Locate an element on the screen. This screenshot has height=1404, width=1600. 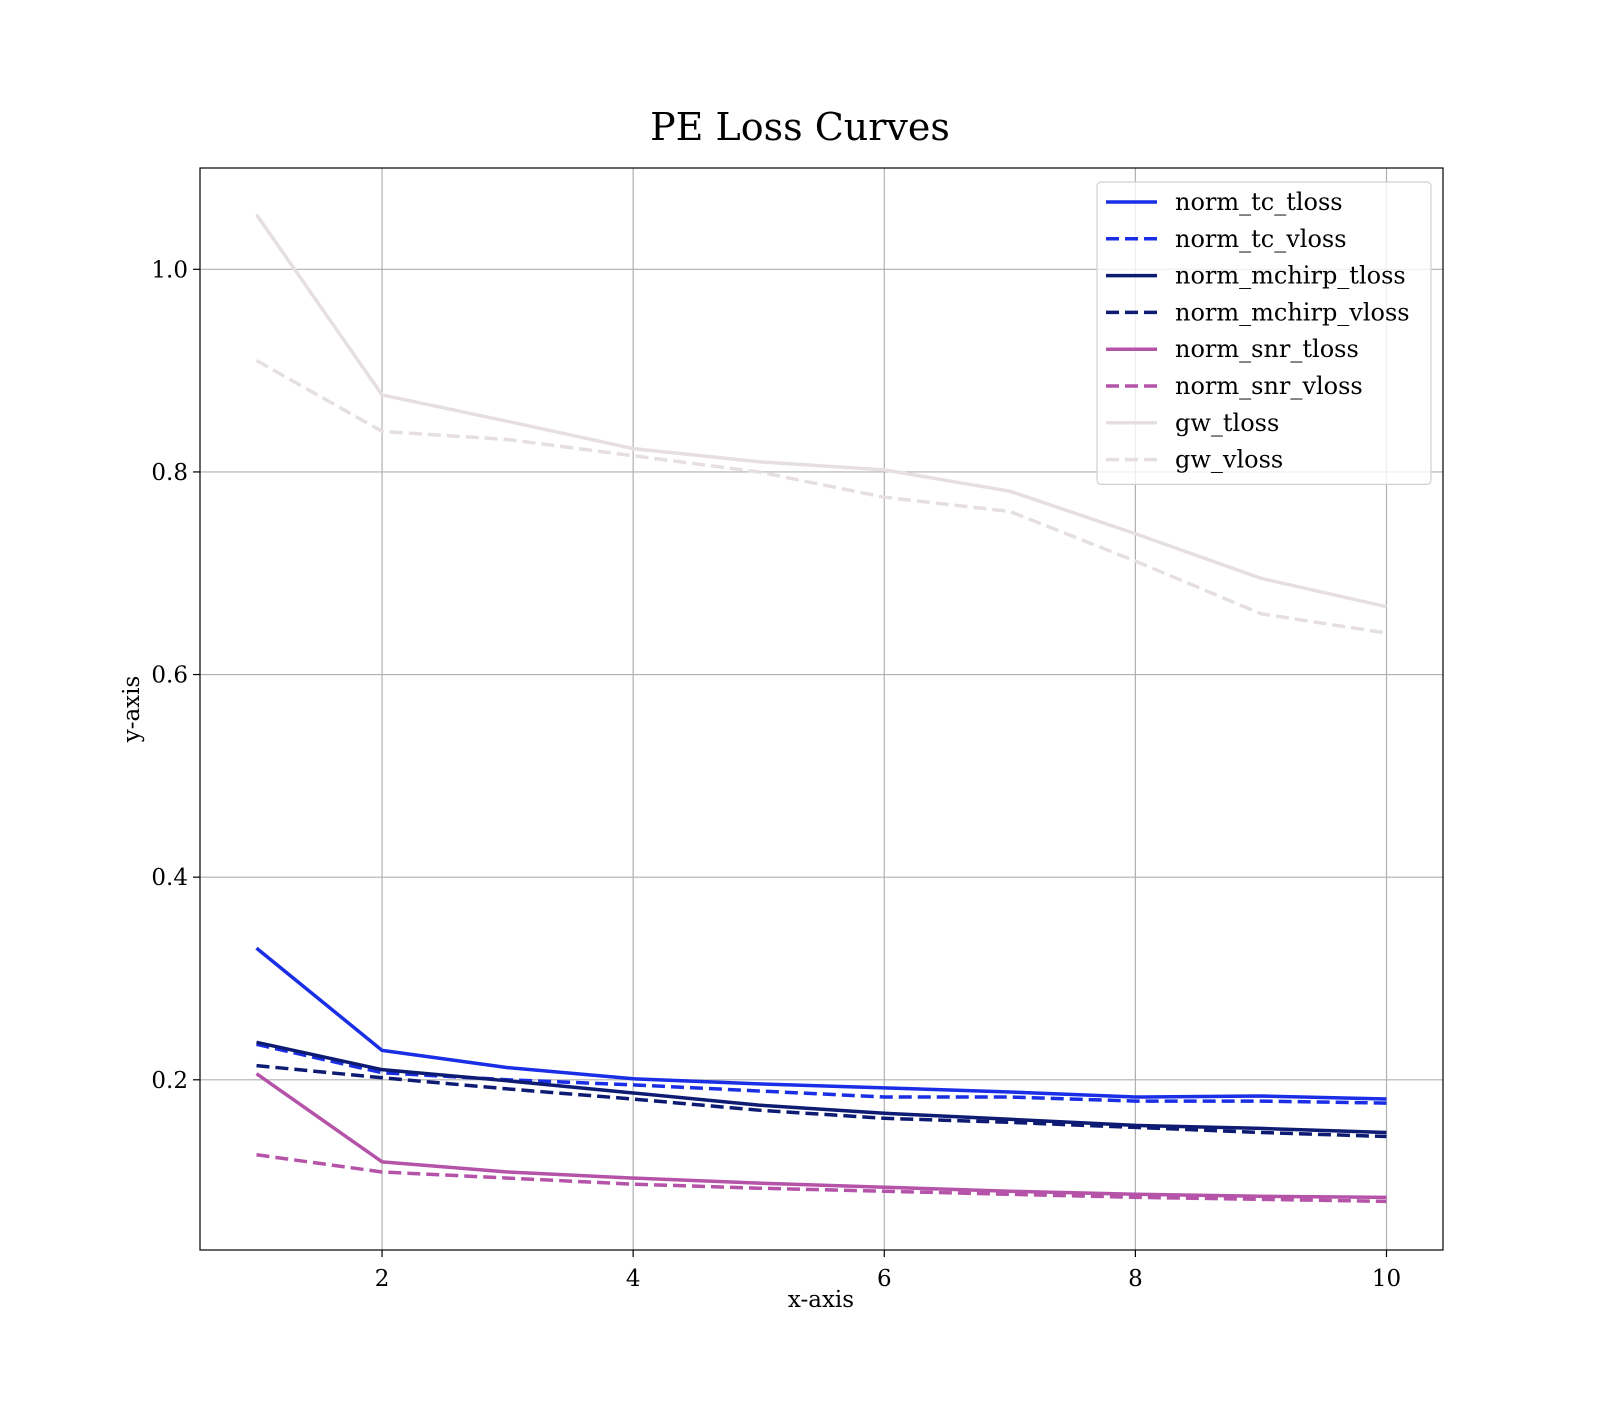
chart-title: PE Loss Curves is located at coordinates (800, 127).